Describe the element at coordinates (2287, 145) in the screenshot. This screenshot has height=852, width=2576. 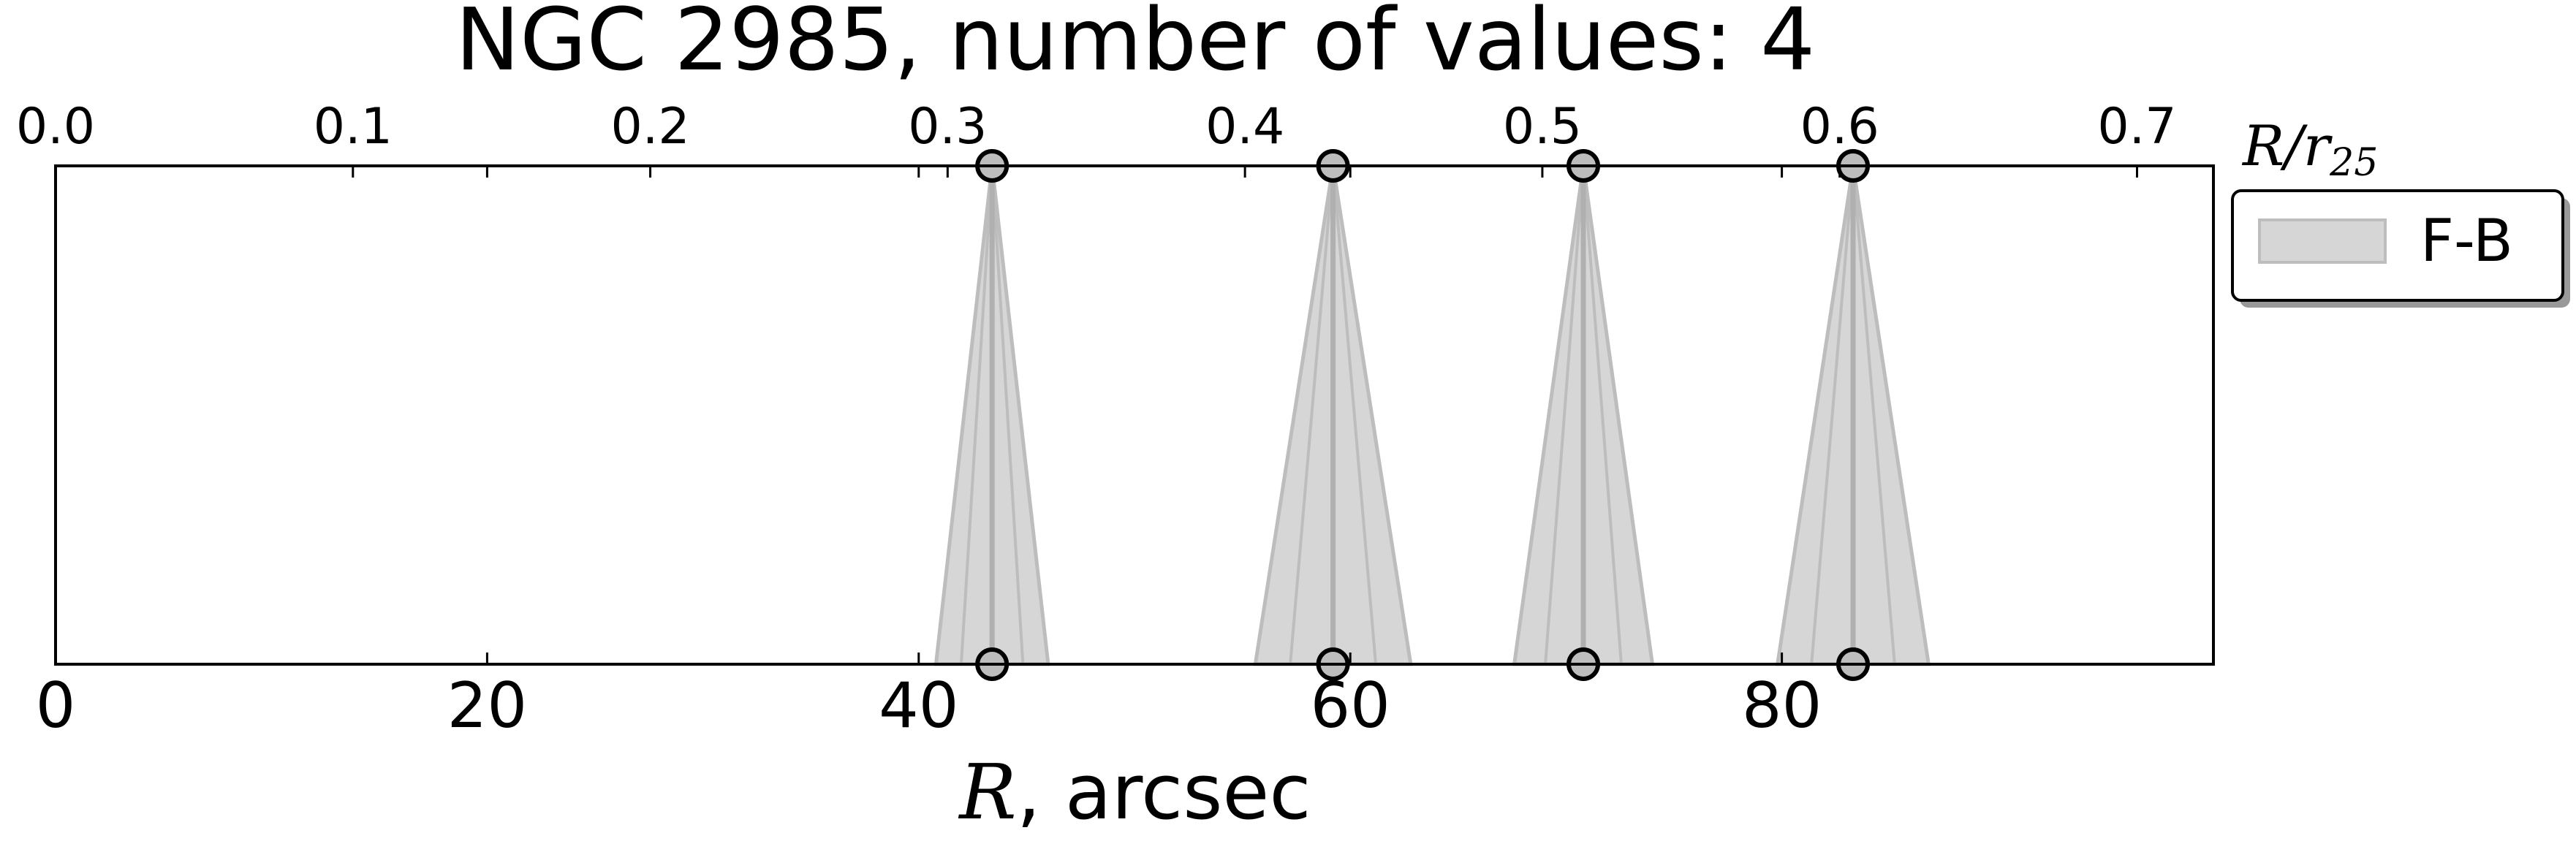
I see `top-axis-label-symbol: R/r` at that location.